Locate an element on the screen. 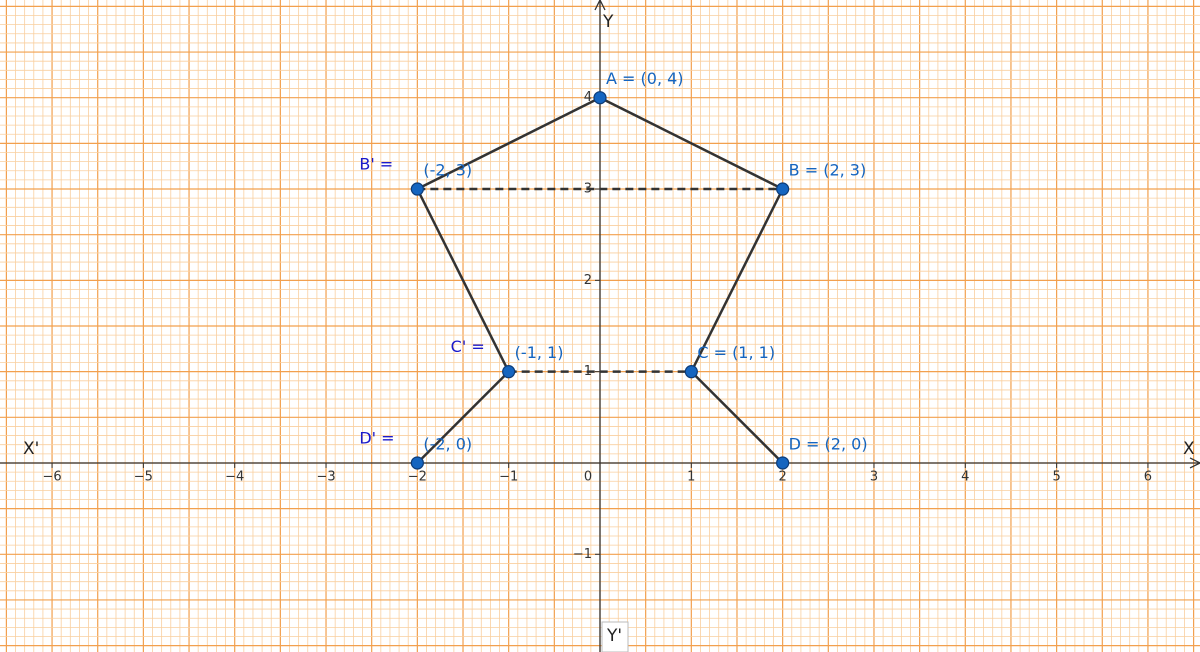 Image resolution: width=1200 pixels, height=652 pixels. x-tick-label: −3 is located at coordinates (325, 476).